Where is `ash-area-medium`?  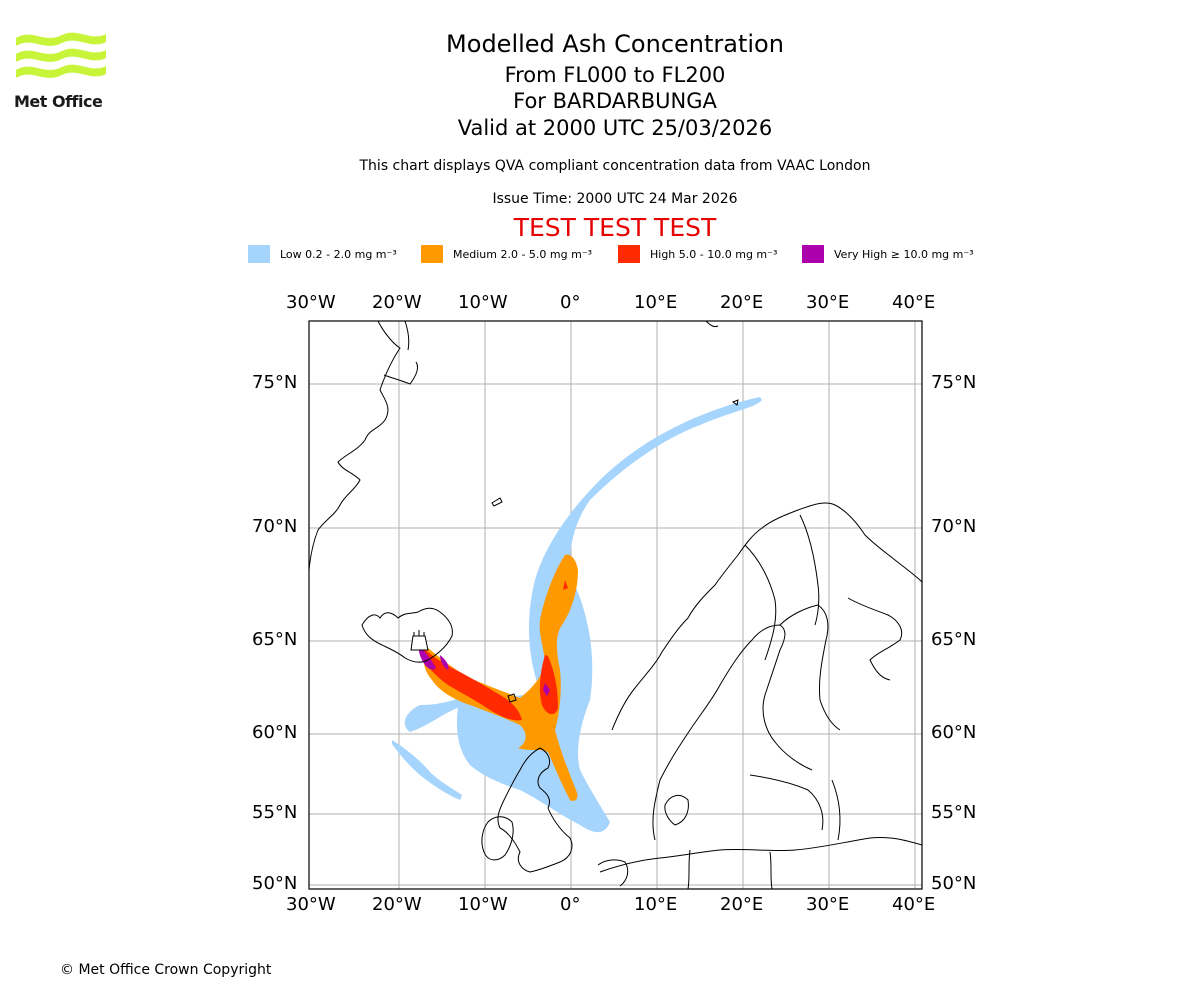 ash-area-medium is located at coordinates (500, 677).